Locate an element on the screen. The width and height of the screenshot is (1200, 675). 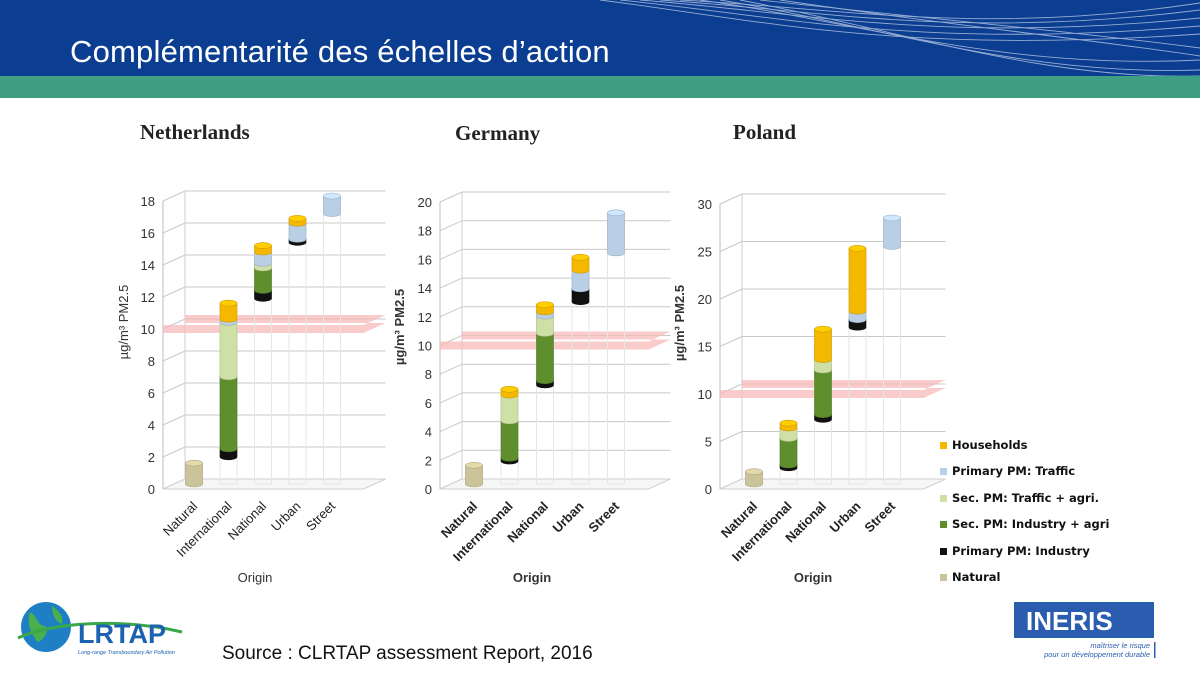
slide-header: Complémentarité des échelles d’action is located at coordinates (600, 38).